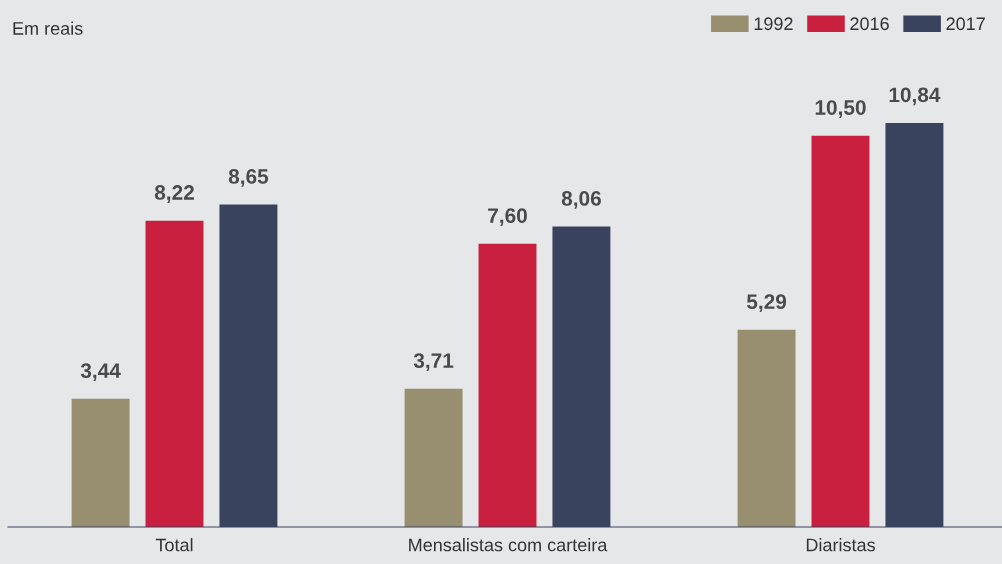  I want to click on x-tick-label: Mensalistas com carteira, so click(508, 545).